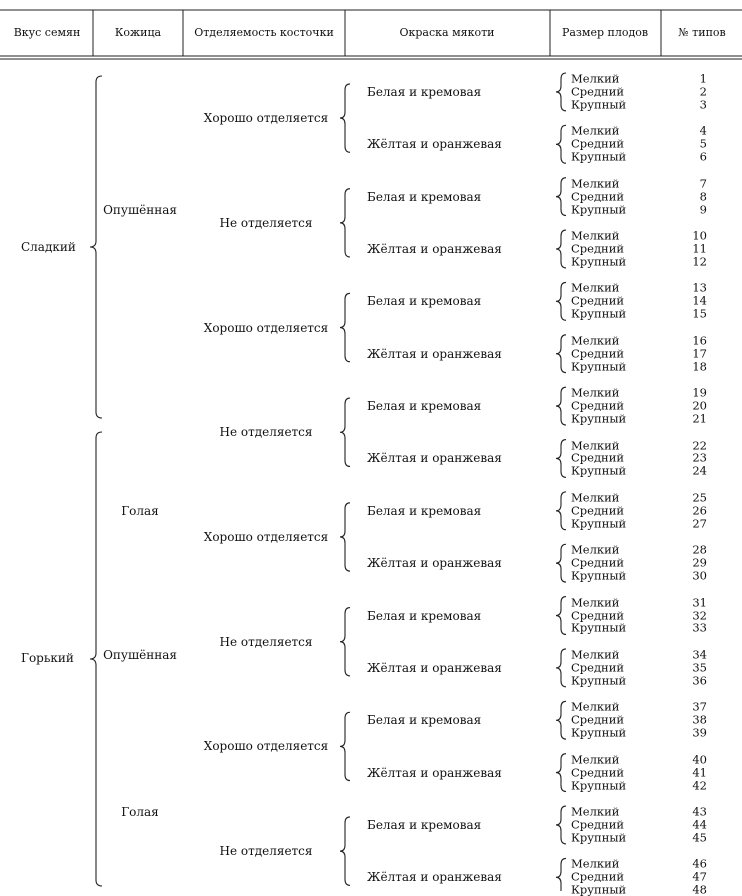  What do you see at coordinates (47, 658) in the screenshot?
I see `taste-bitter: Горький` at bounding box center [47, 658].